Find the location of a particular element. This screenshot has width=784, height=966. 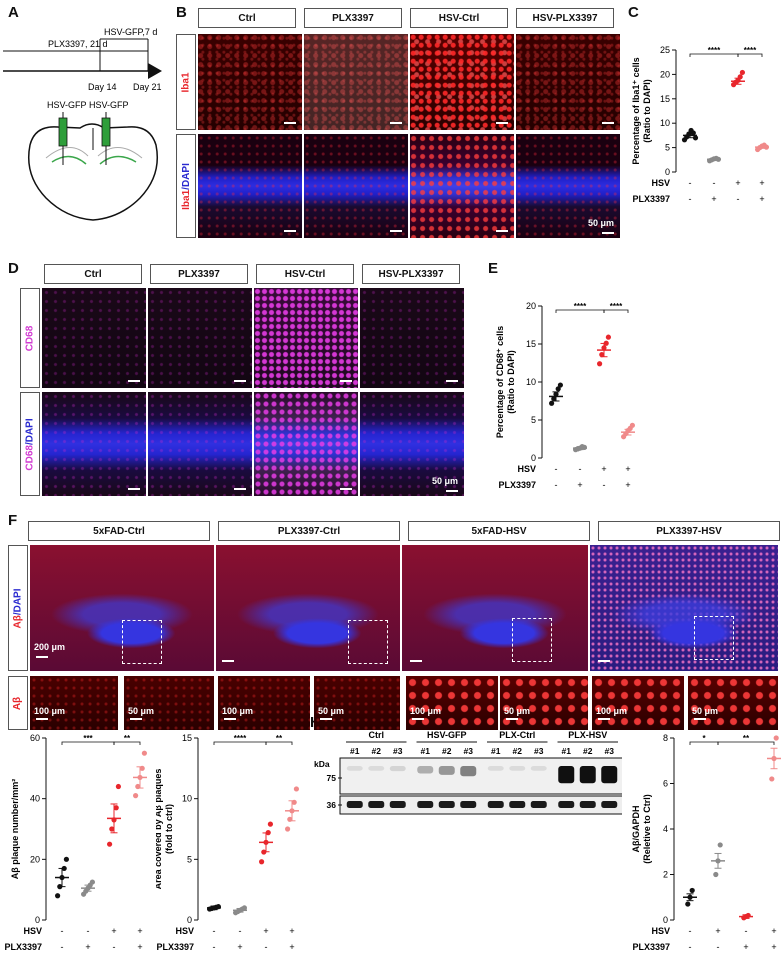

panel-f-header-5xfad-hsv: 5xFAD-HSV is located at coordinates (499, 531).